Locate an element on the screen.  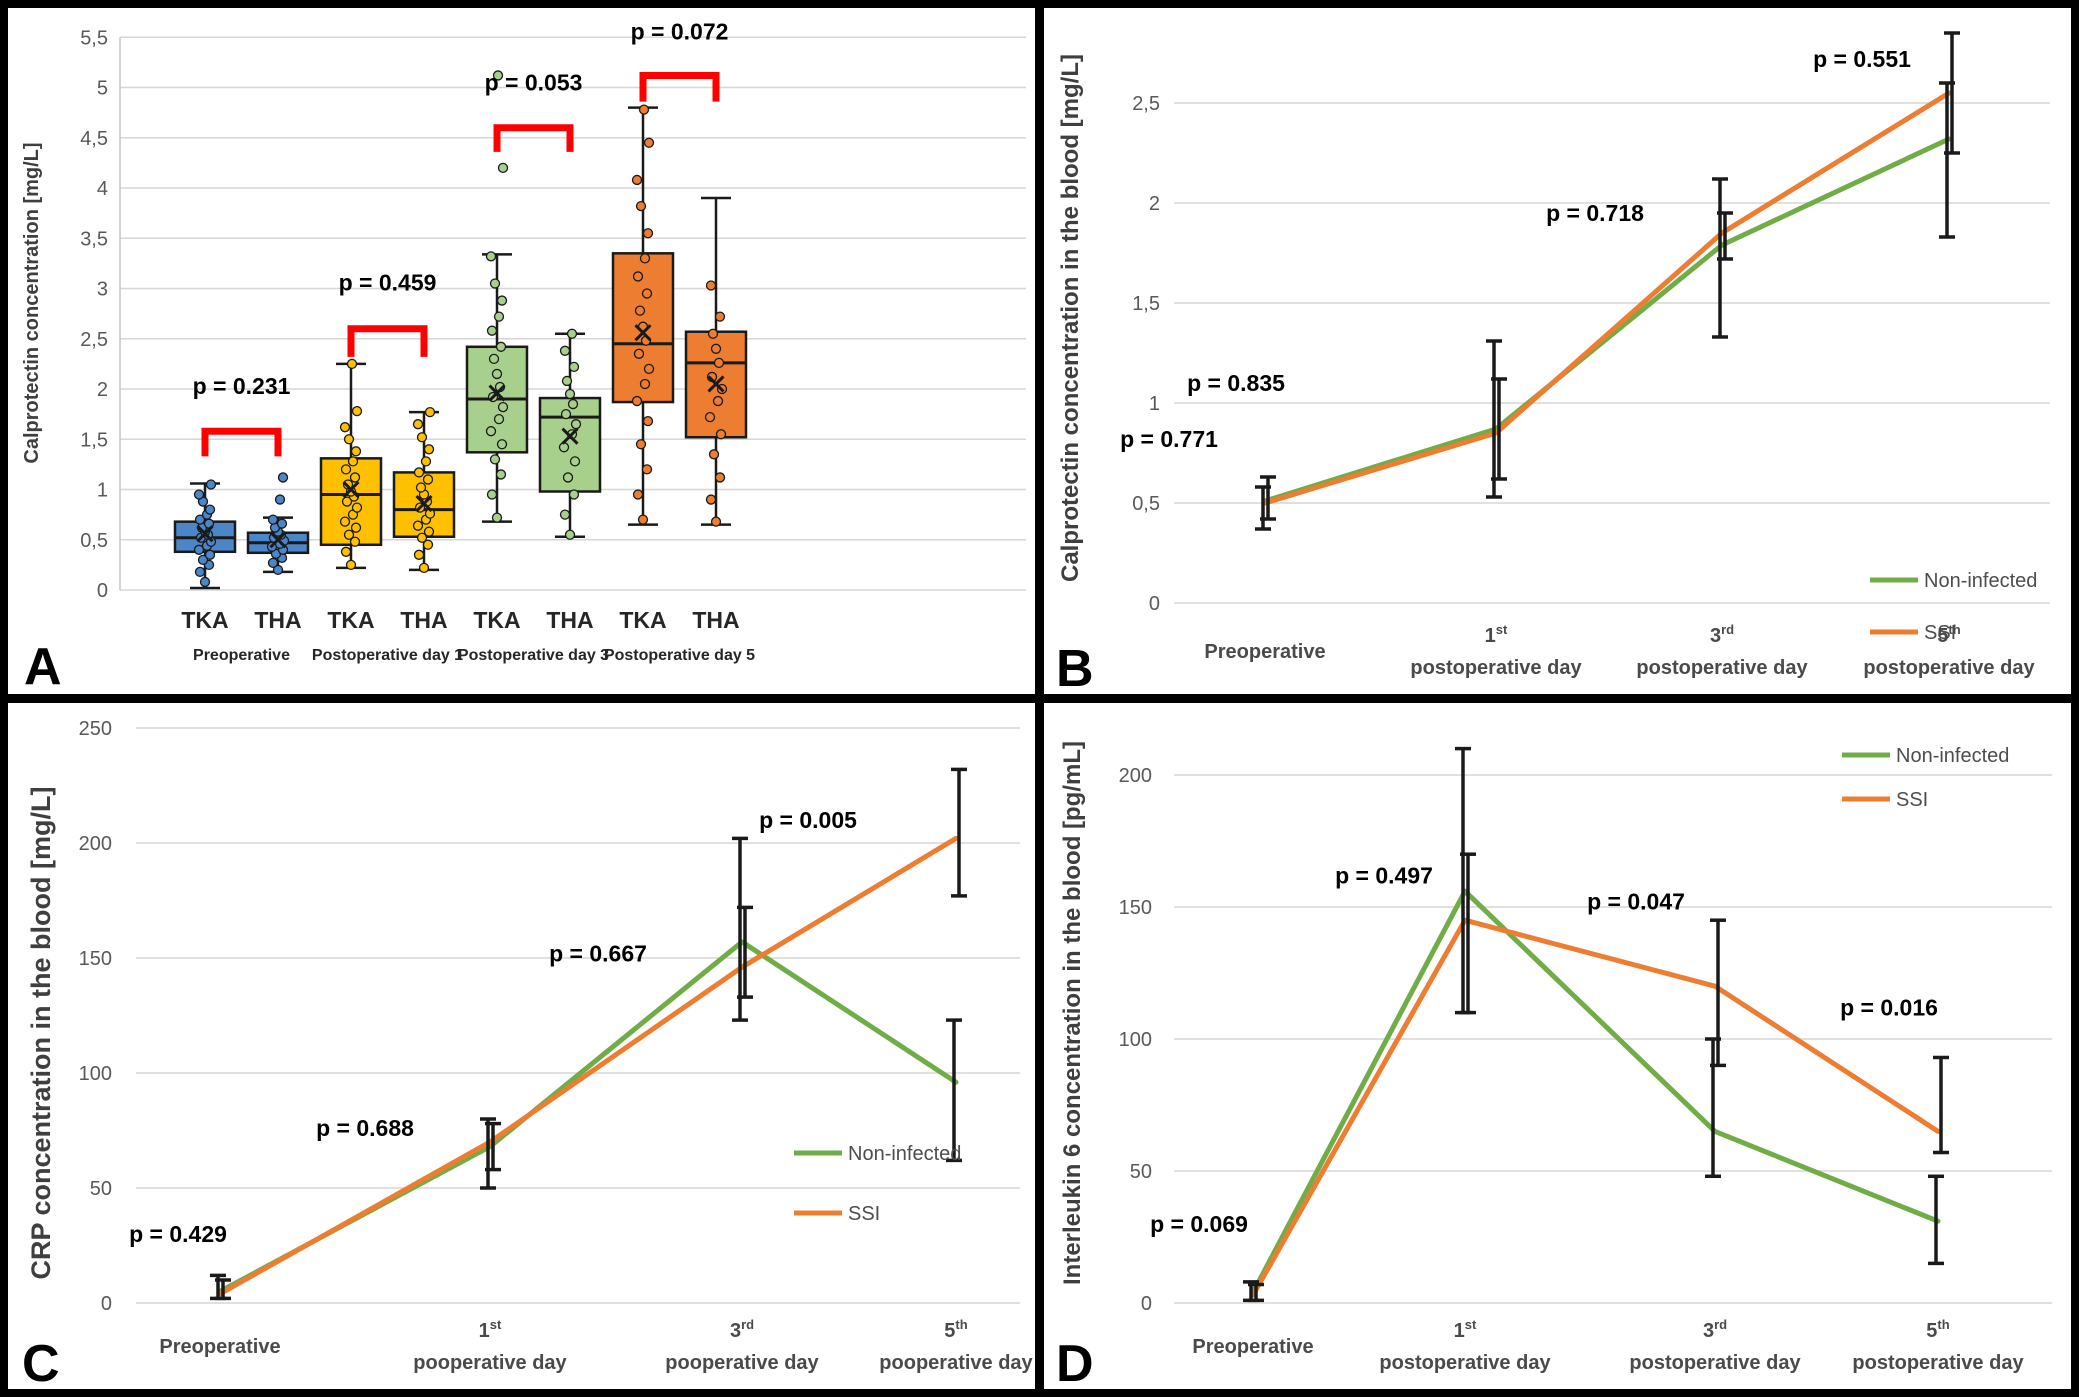
box-THA-group1 is located at coordinates (424, 490).